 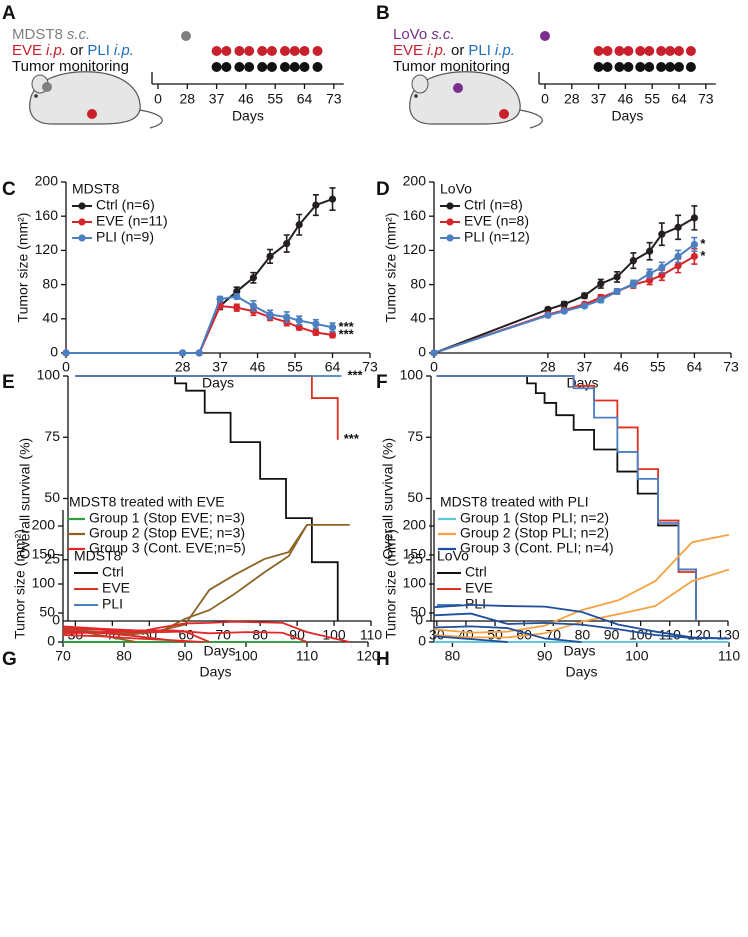 I want to click on survival-curve, so click(x=566, y=498).